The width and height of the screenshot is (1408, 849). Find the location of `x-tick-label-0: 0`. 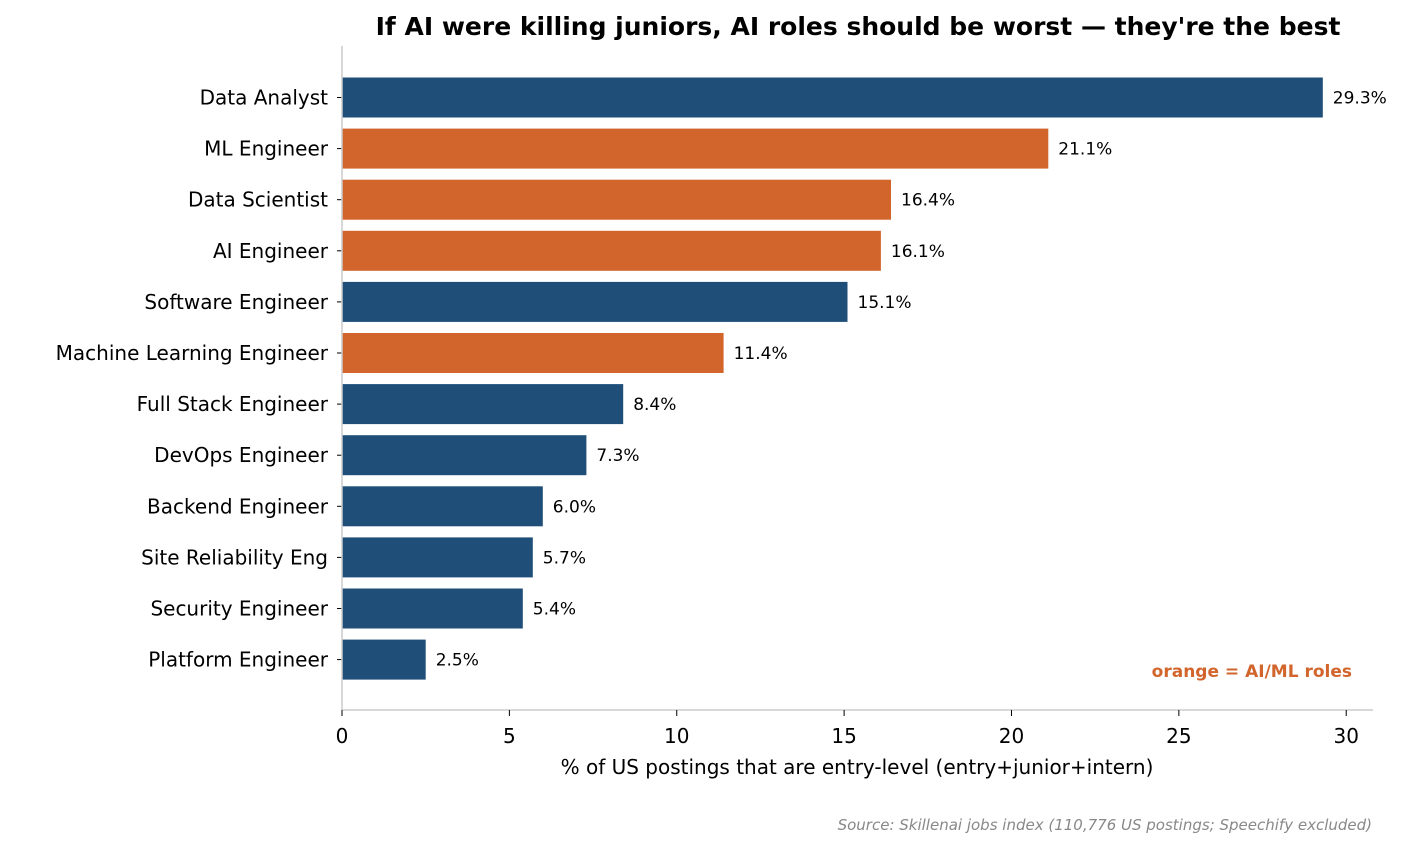

x-tick-label-0: 0 is located at coordinates (342, 736).